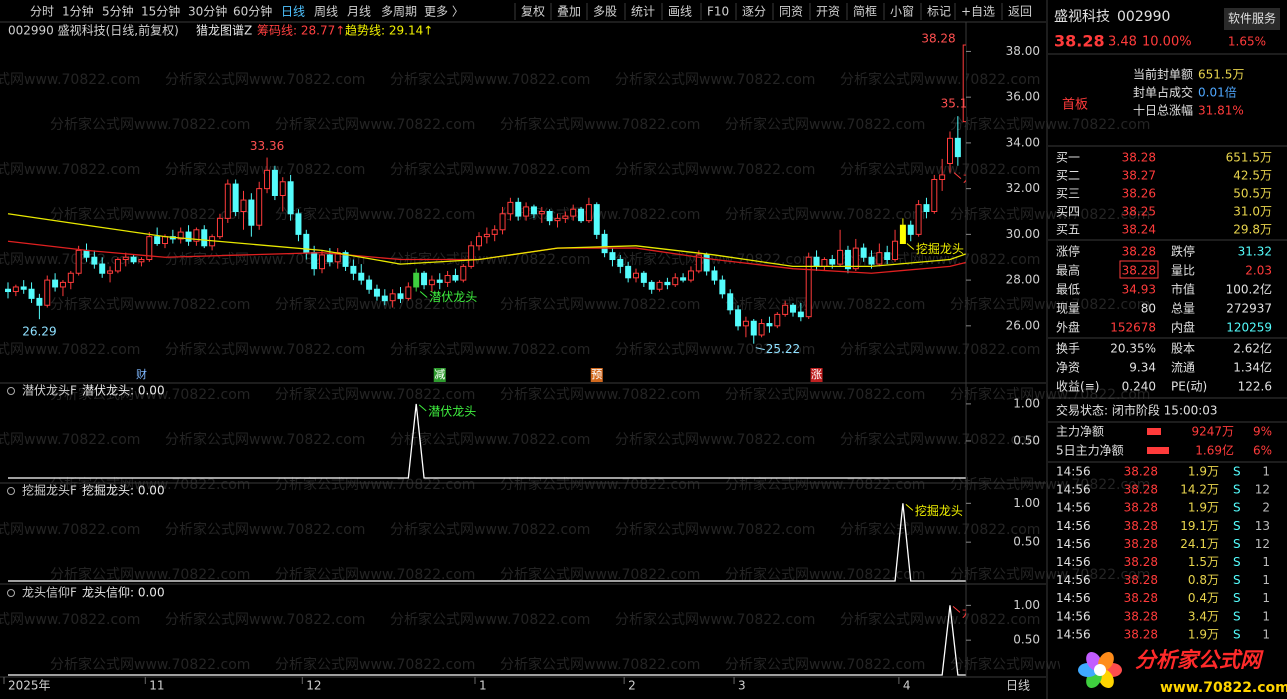  Describe the element at coordinates (359, 12) in the screenshot. I see `period-button: 月线` at that location.